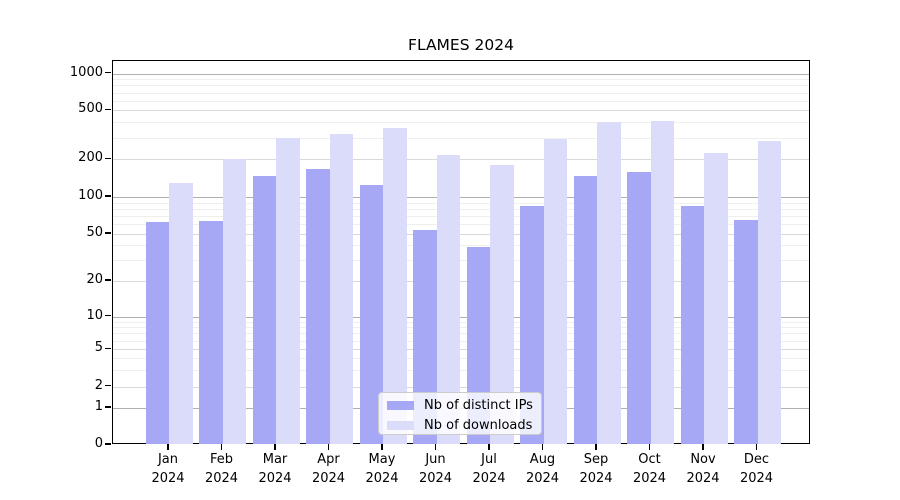 This screenshot has width=900, height=500. I want to click on x-tick-label: Sep 2024, so click(596, 469).